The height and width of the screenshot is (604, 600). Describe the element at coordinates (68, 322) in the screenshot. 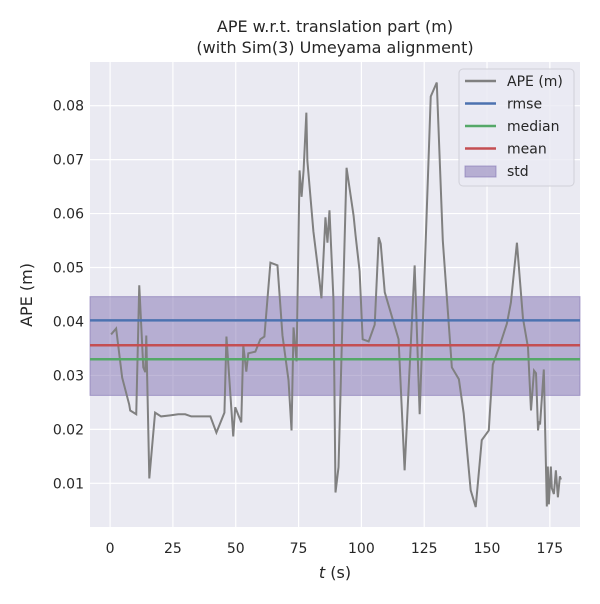

I see `y-tick-label: 0.04` at that location.